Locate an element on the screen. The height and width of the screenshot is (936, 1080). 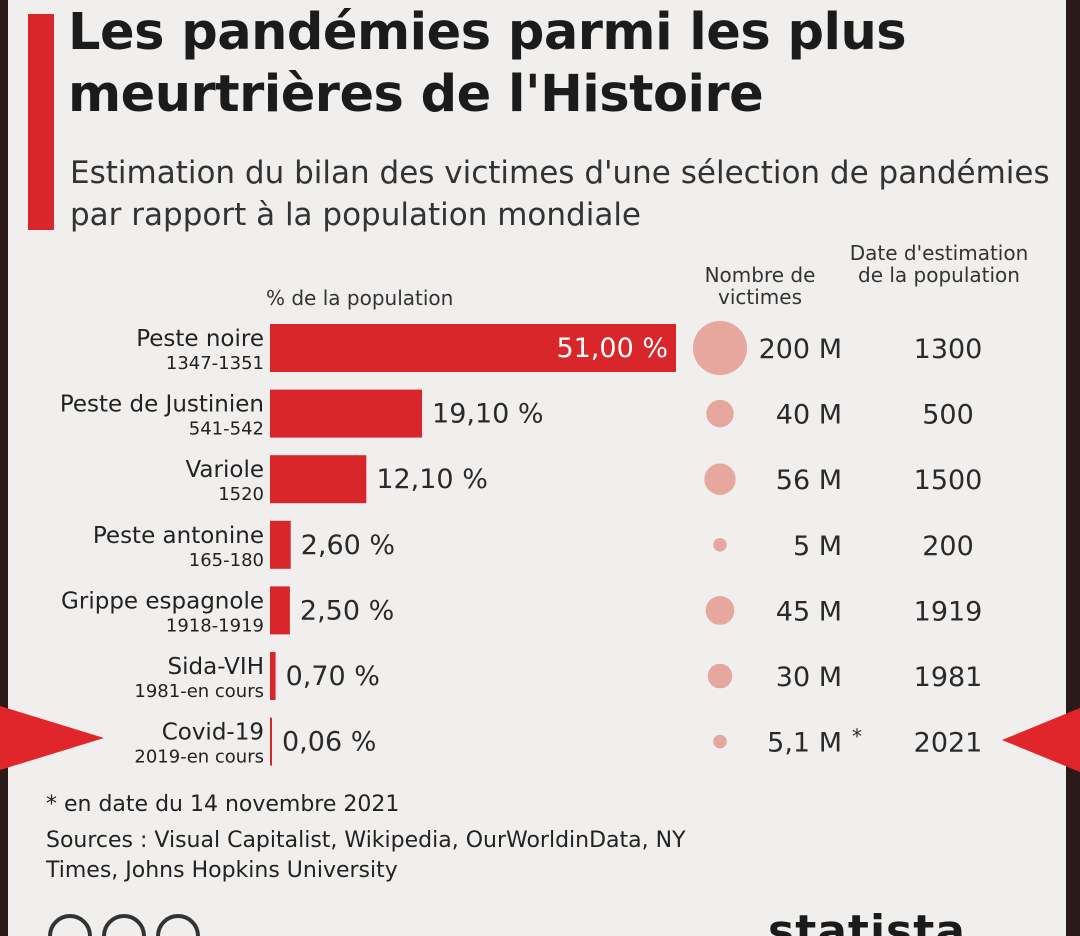
period-label: 1347-1351 is located at coordinates (215, 363).